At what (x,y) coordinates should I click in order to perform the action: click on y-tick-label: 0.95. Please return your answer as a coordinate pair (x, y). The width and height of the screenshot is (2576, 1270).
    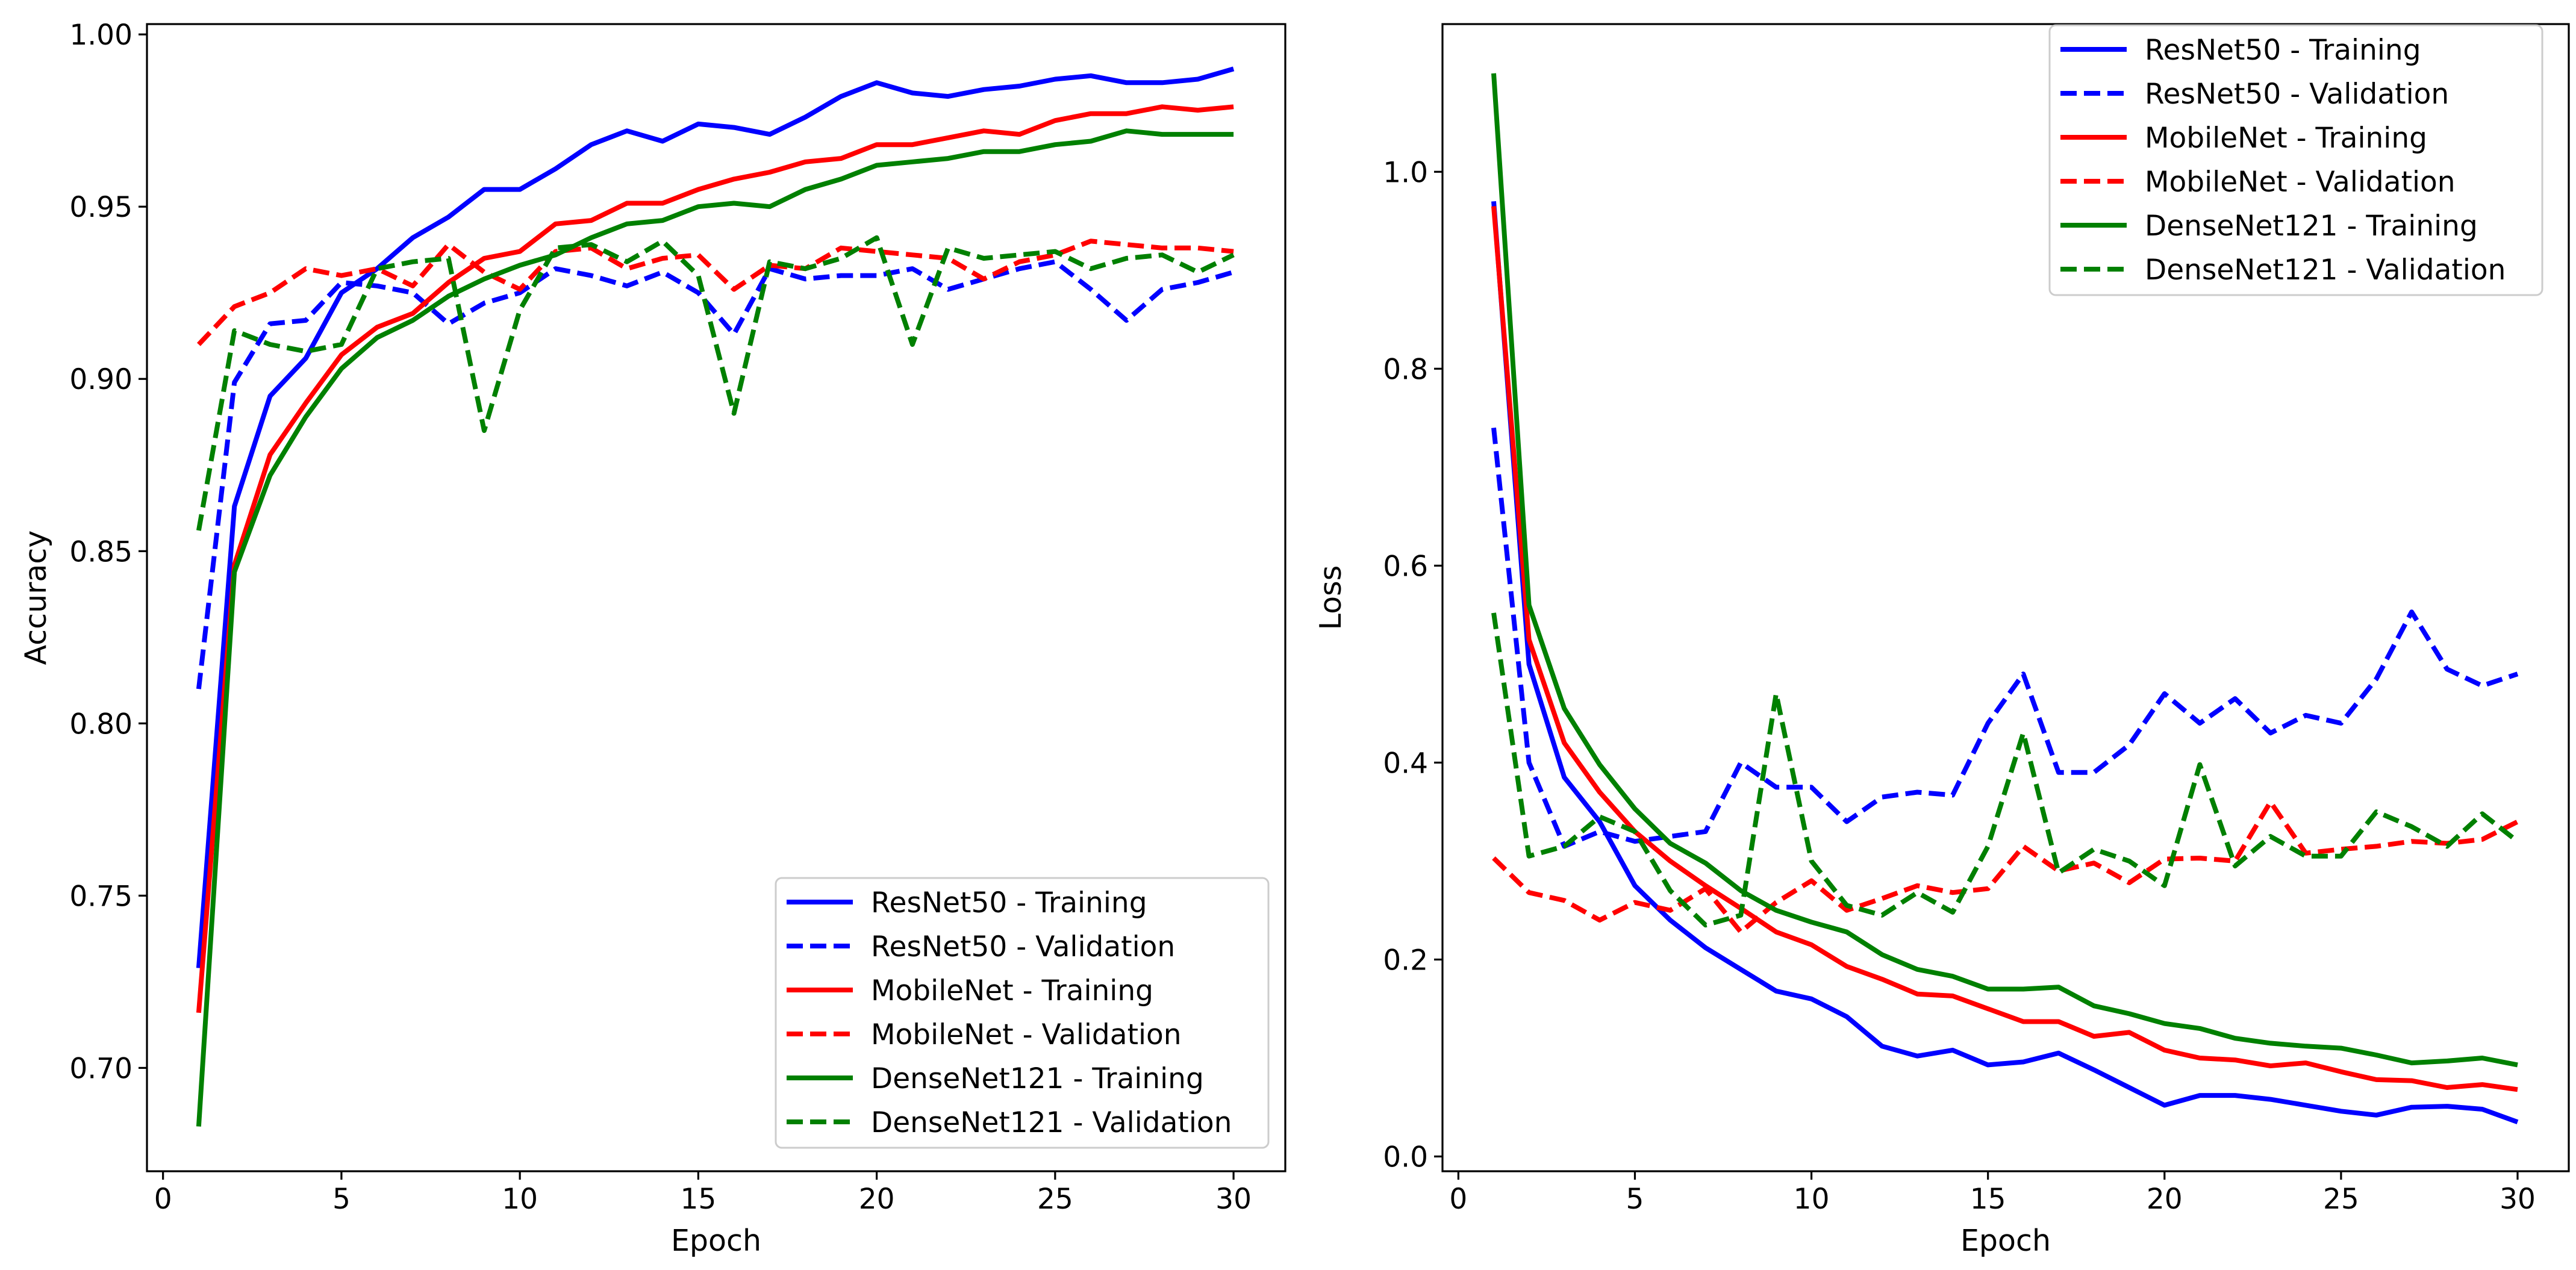
    Looking at the image, I should click on (101, 207).